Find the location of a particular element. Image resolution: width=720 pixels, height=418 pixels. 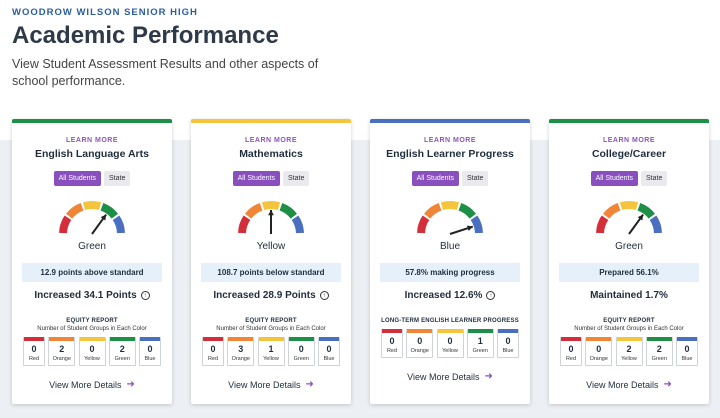

equity-chip-orange: 2 Orange is located at coordinates (62, 351).